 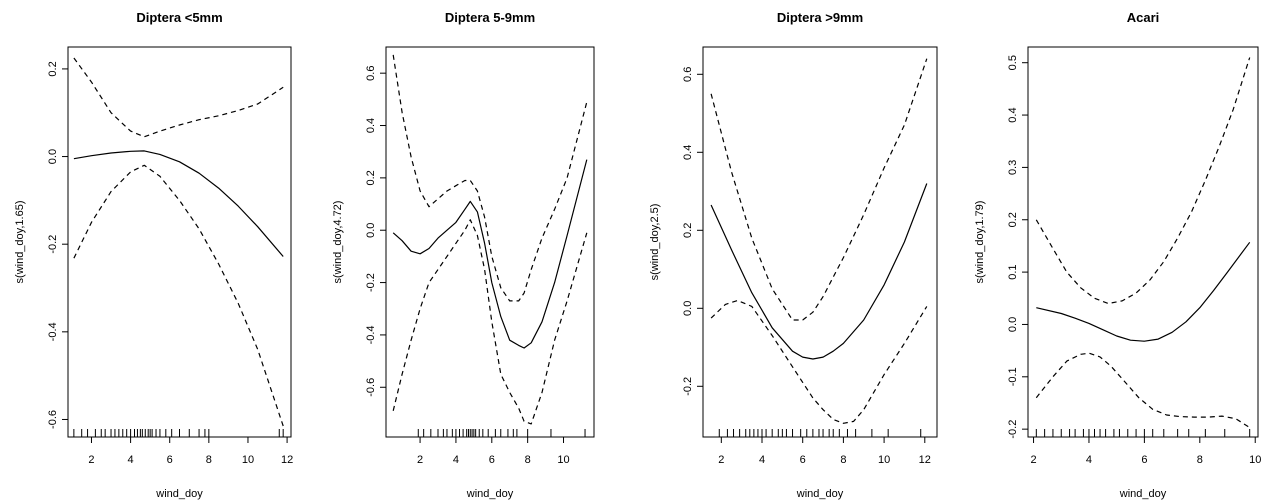 I want to click on panel-title: Diptera >9mm, so click(x=820, y=17).